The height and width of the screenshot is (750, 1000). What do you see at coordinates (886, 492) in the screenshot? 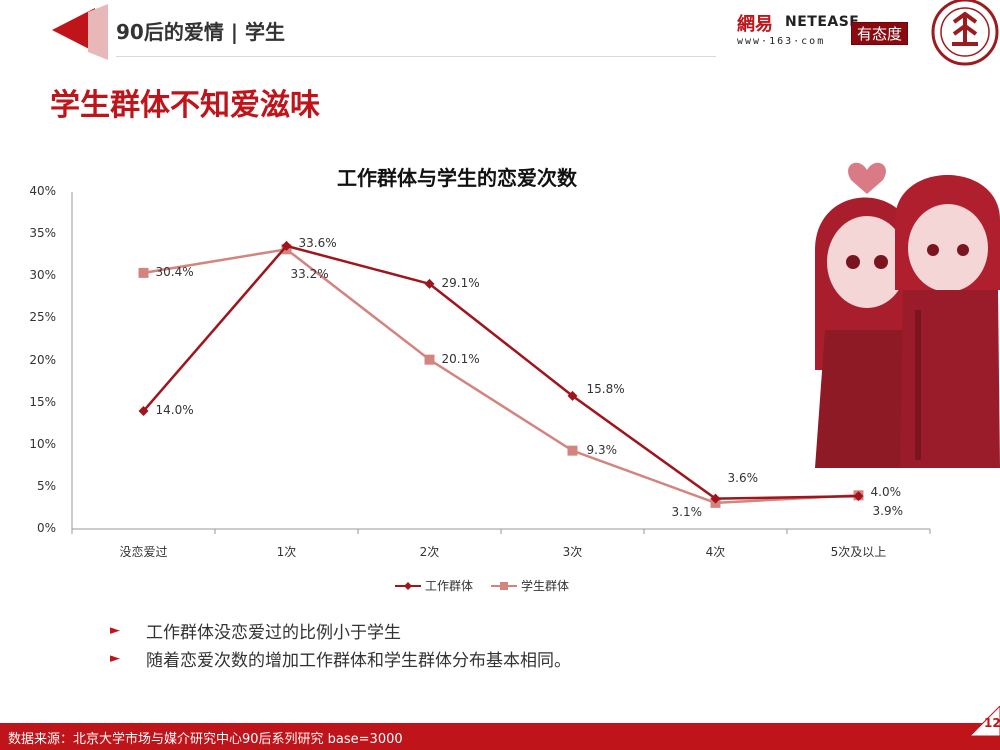
I see `data-label: 4.0%` at bounding box center [886, 492].